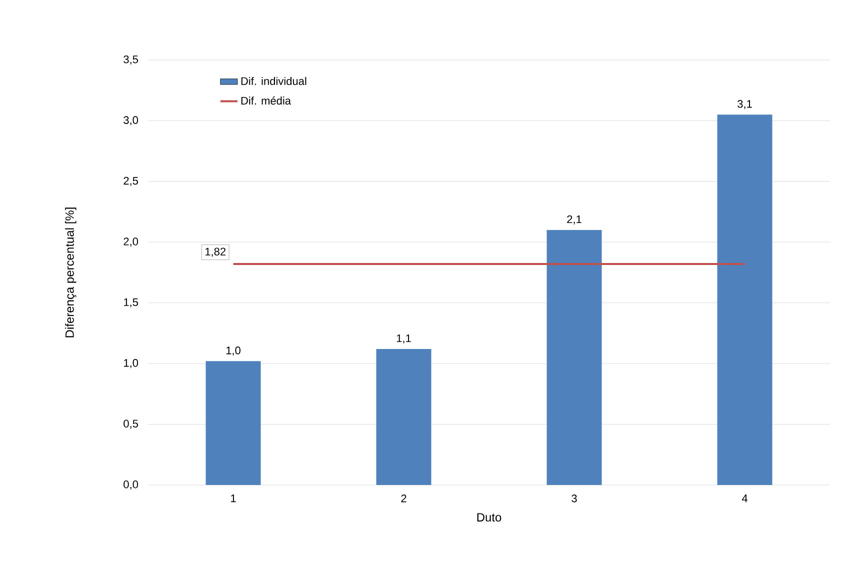 This screenshot has height=563, width=860. Describe the element at coordinates (273, 81) in the screenshot. I see `legend-label: Dif. individual` at that location.